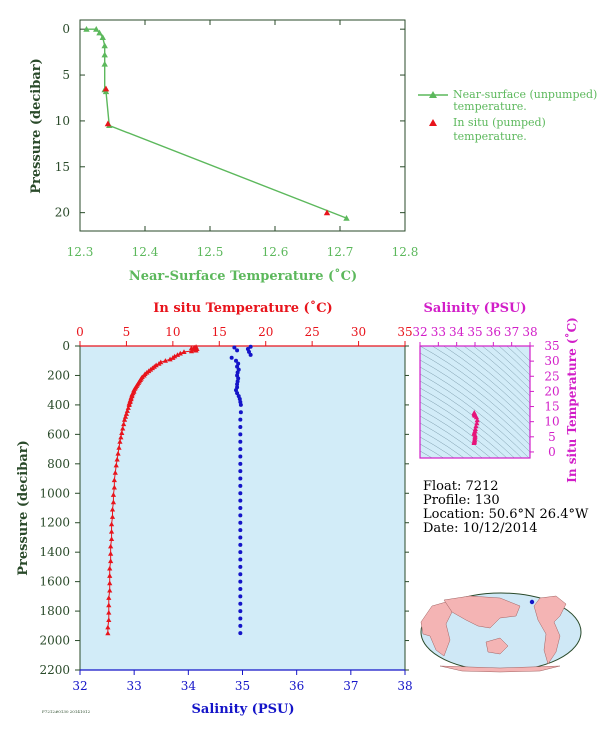 Image resolution: width=601 pixels, height=732 pixels. Describe the element at coordinates (474, 332) in the screenshot. I see `ts-salinity-tick-label: 35` at that location.